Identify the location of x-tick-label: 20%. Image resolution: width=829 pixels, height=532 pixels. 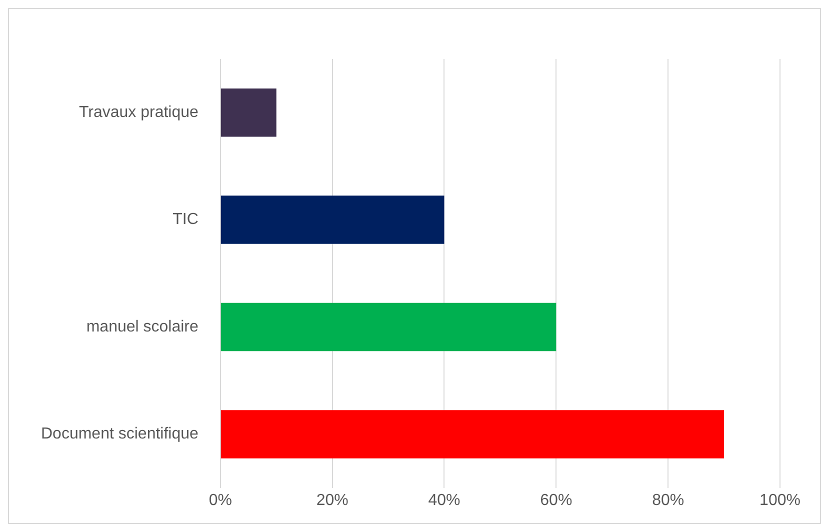
(332, 500).